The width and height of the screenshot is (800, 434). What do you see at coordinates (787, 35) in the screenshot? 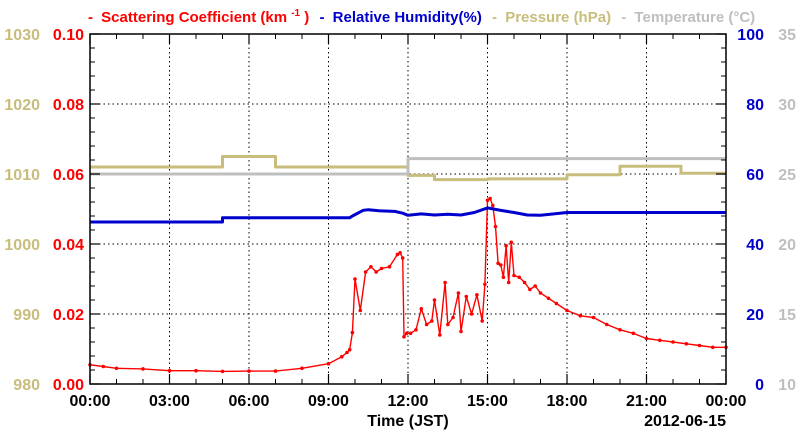
I see `temperature-tick-label: 35` at bounding box center [787, 35].